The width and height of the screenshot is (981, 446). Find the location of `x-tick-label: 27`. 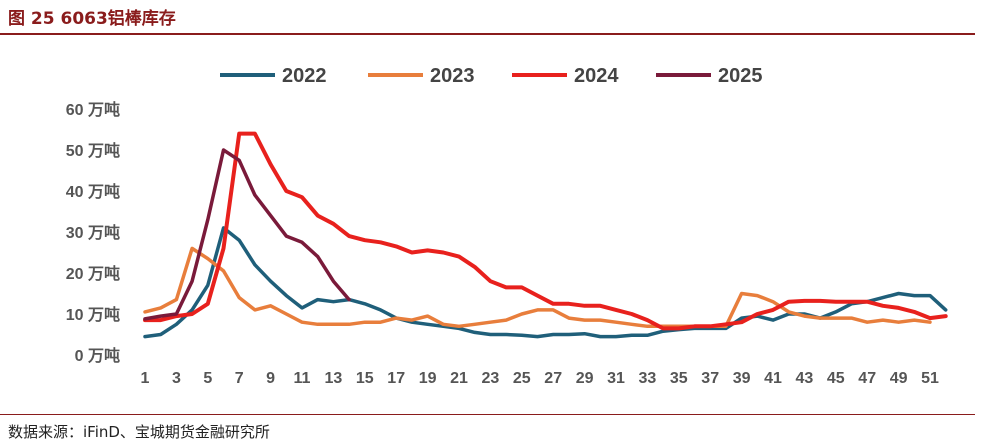

x-tick-label: 27 is located at coordinates (553, 378).